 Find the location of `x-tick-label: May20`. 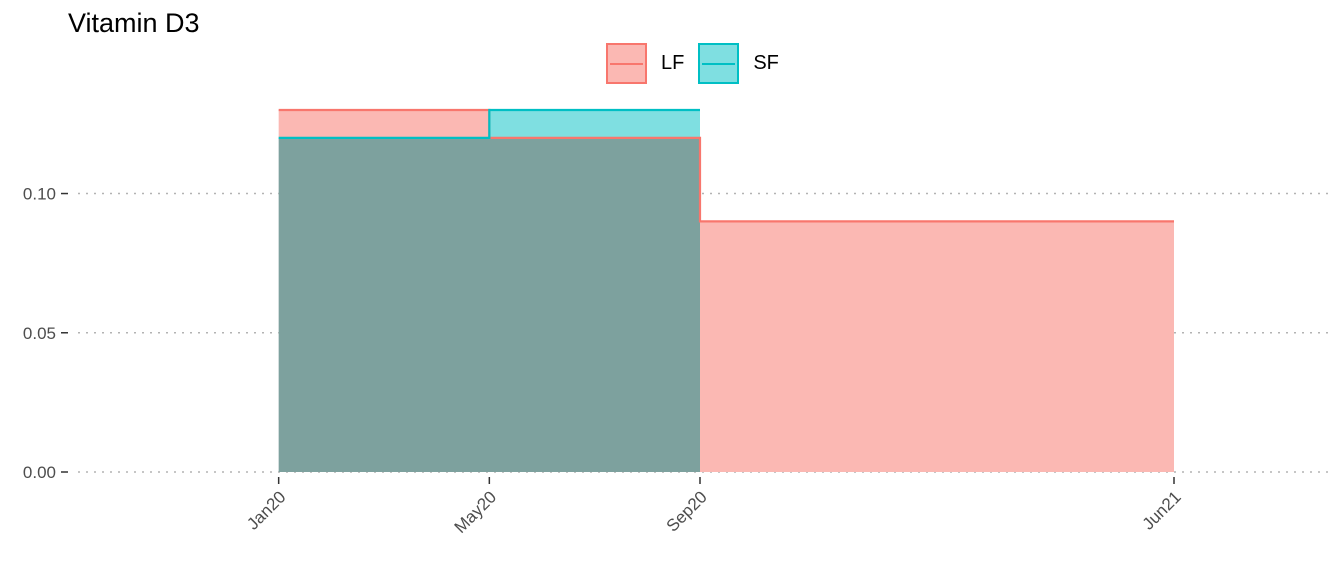

x-tick-label: May20 is located at coordinates (476, 512).